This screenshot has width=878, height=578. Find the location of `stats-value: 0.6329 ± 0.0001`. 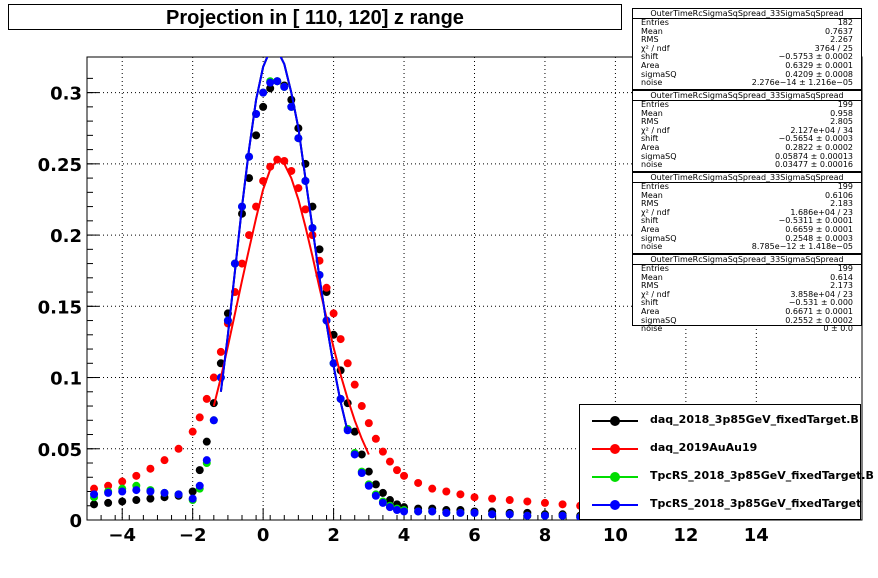

stats-value: 0.6329 ± 0.0001 is located at coordinates (819, 65).